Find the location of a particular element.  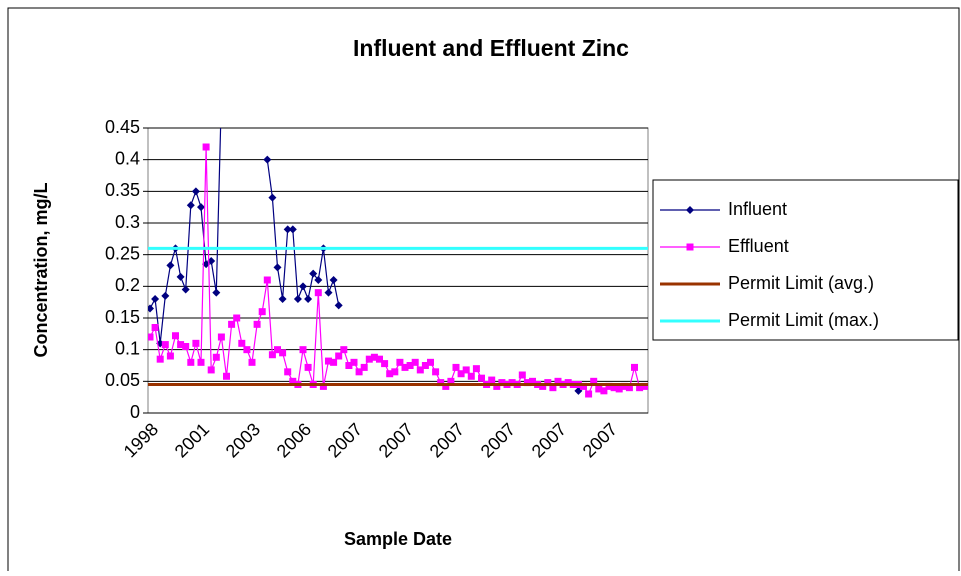

x-tick-label: 2003 is located at coordinates (243, 440).